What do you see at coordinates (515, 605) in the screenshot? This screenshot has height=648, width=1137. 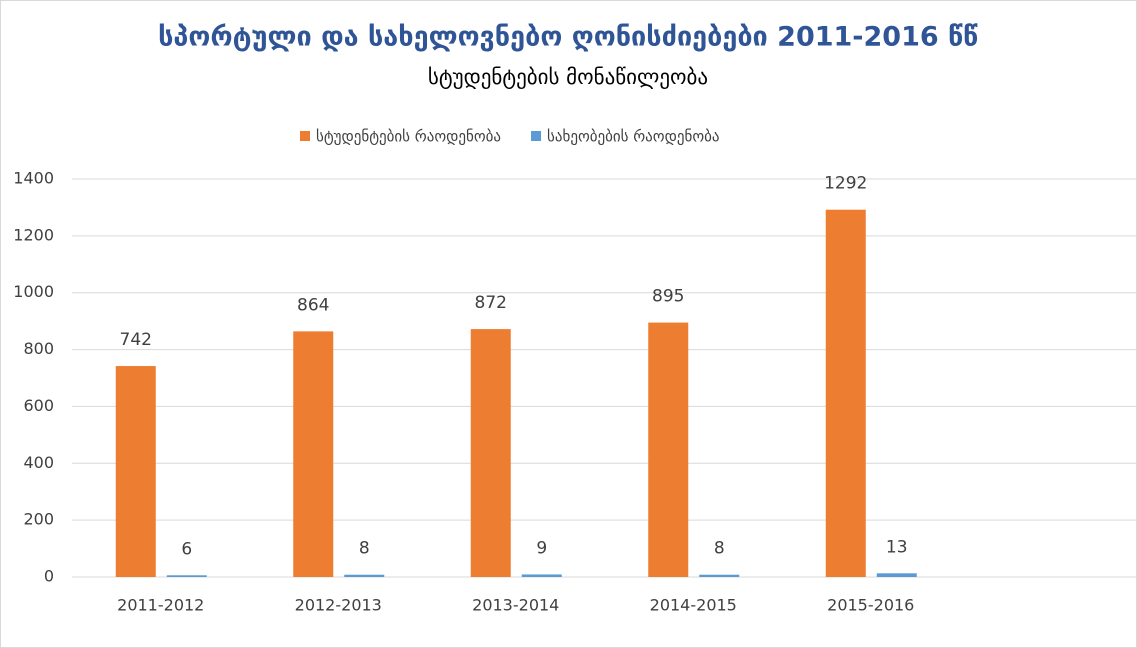 I see `x-tick-label: 2013-2014` at bounding box center [515, 605].